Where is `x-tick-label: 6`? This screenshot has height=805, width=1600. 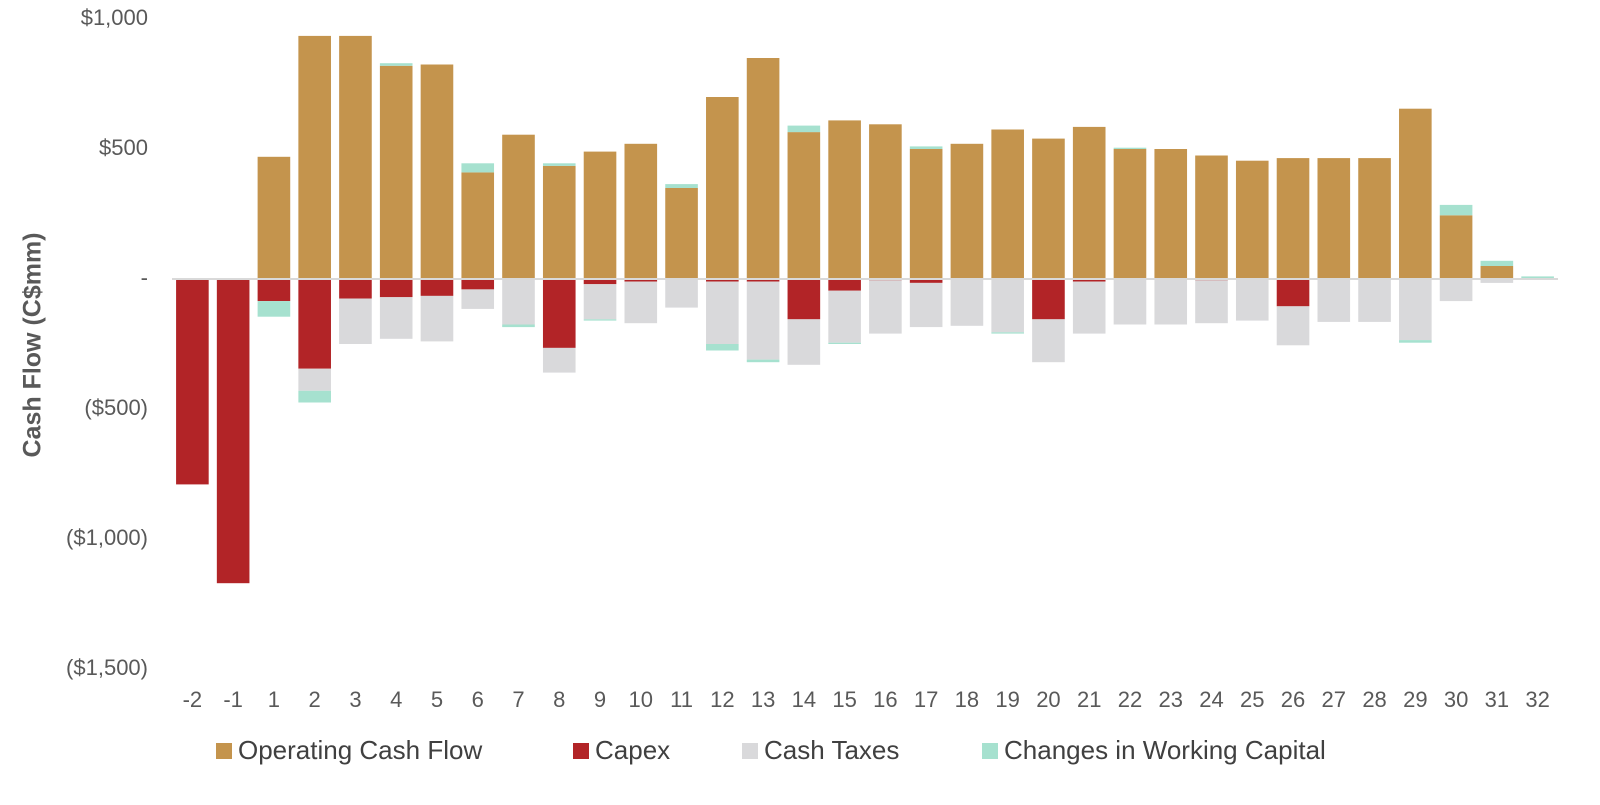
x-tick-label: 6 is located at coordinates (478, 699).